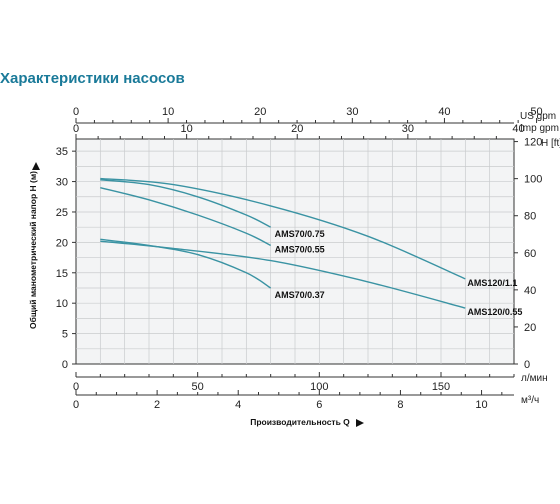 This screenshot has width=560, height=504. What do you see at coordinates (300, 234) in the screenshot?
I see `curve-label: AMS70/0.75` at bounding box center [300, 234].